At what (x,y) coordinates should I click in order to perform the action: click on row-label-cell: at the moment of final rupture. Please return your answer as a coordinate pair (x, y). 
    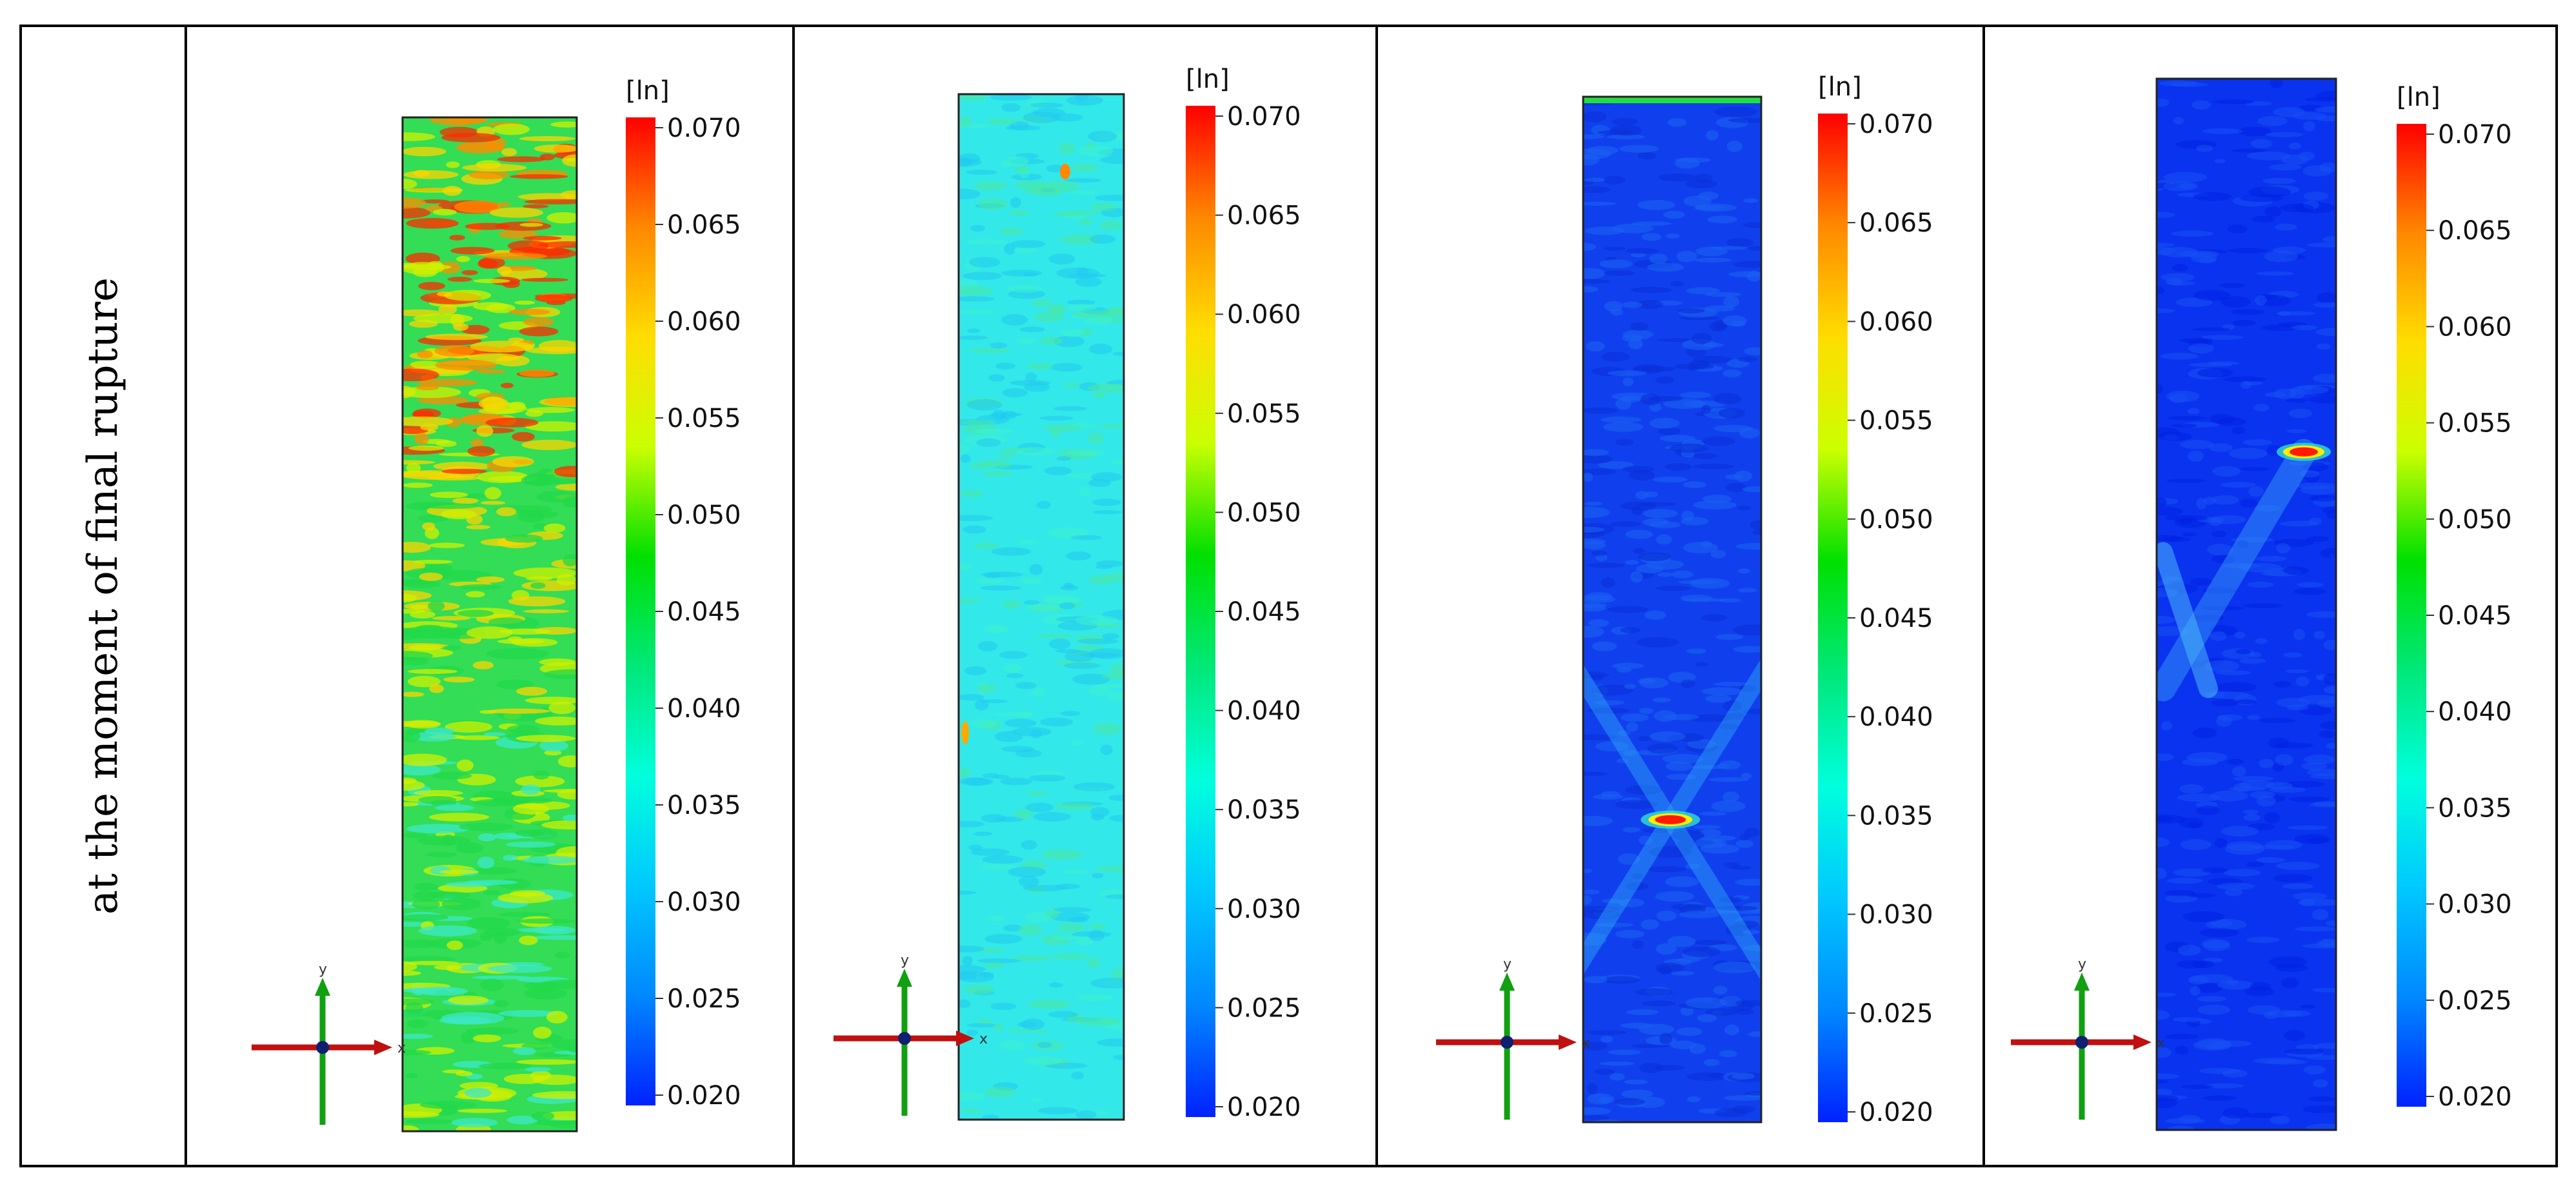
    Looking at the image, I should click on (103, 596).